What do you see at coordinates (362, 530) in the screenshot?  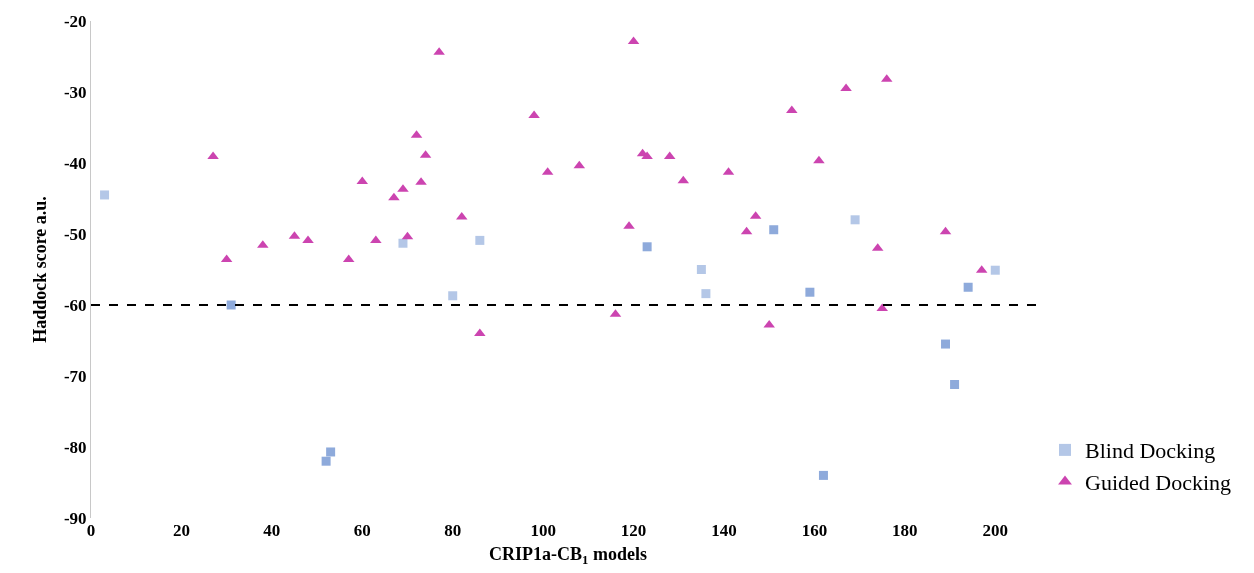 I see `x-tick-label: 60` at bounding box center [362, 530].